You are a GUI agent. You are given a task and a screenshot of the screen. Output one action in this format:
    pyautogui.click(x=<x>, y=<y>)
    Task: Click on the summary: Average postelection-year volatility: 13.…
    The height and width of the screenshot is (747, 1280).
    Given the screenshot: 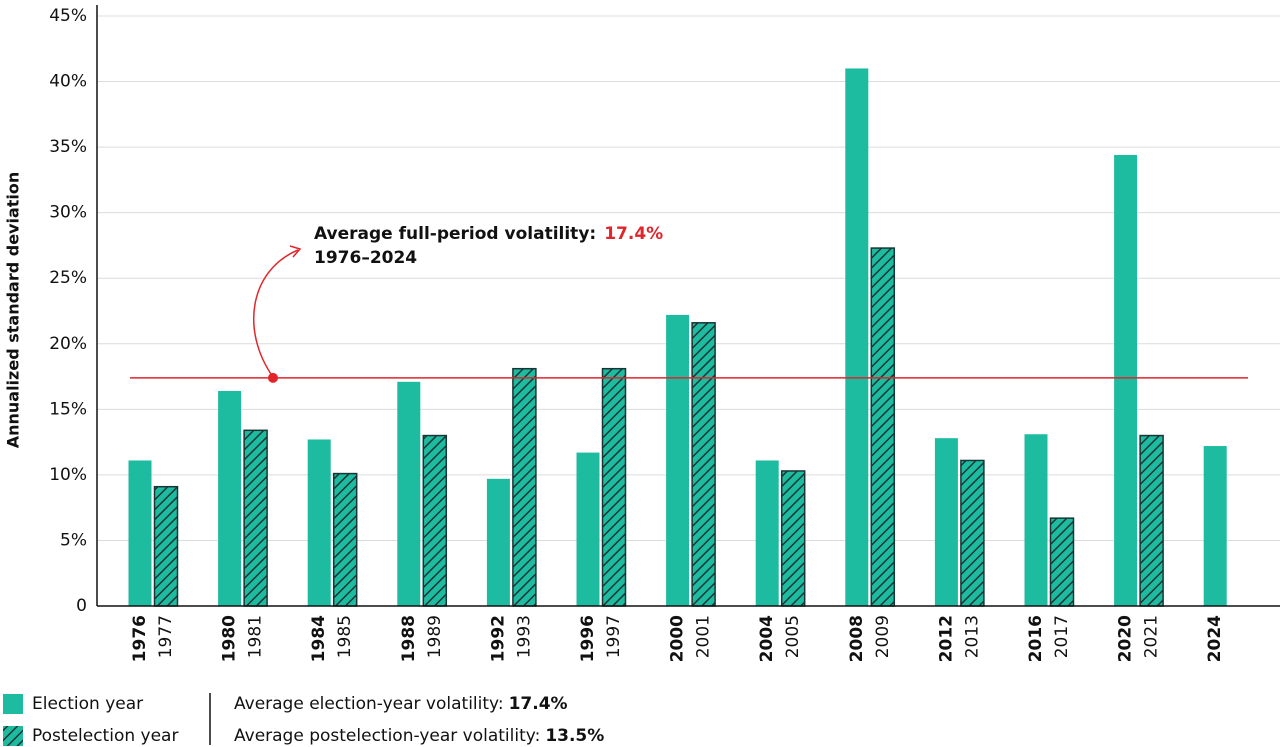 What is the action you would take?
    pyautogui.click(x=419, y=736)
    